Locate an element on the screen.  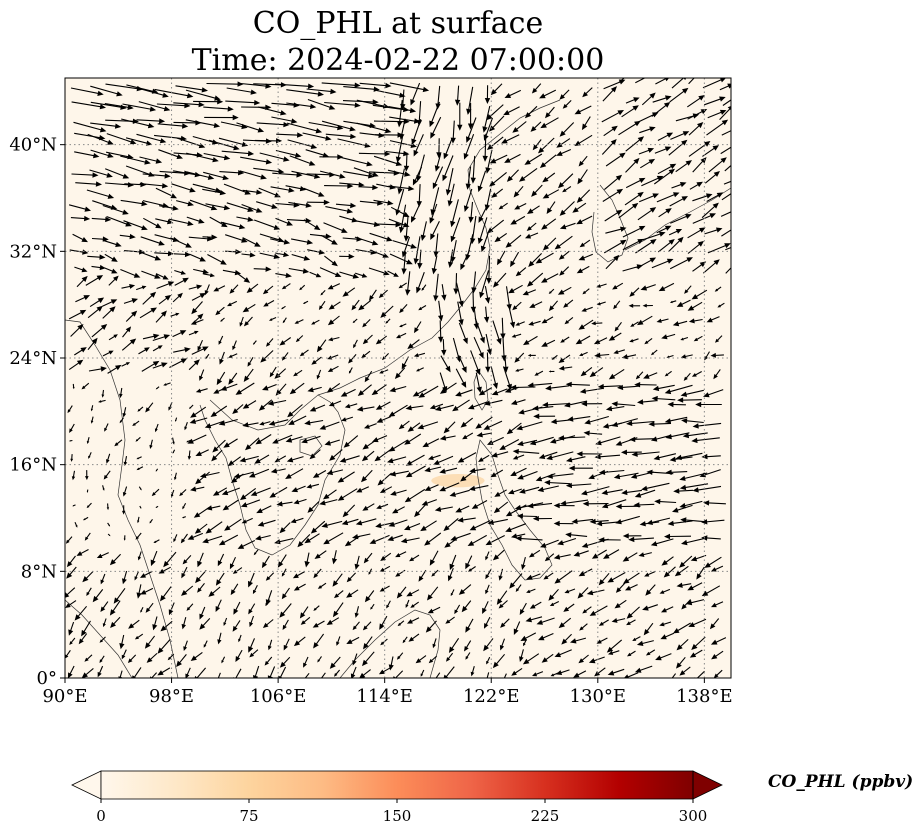
lon-tick-label: 114°E is located at coordinates (384, 696).